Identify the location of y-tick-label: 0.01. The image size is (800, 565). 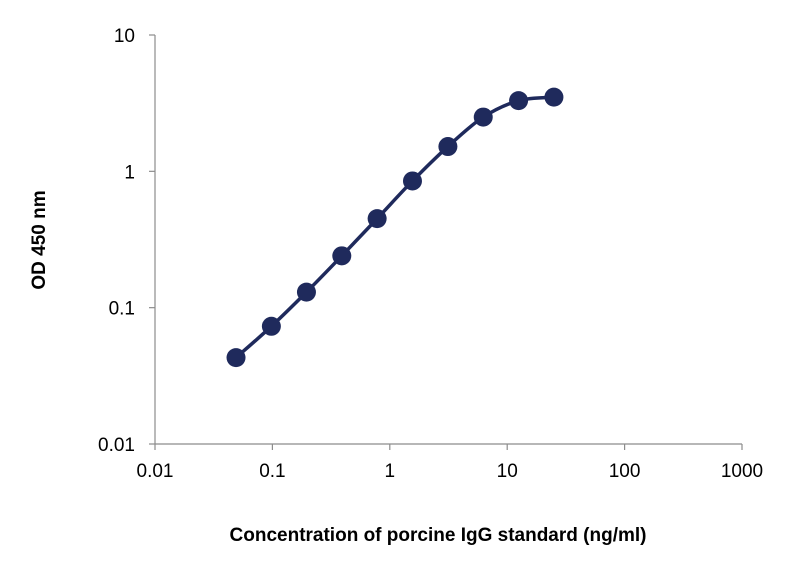
(116, 445).